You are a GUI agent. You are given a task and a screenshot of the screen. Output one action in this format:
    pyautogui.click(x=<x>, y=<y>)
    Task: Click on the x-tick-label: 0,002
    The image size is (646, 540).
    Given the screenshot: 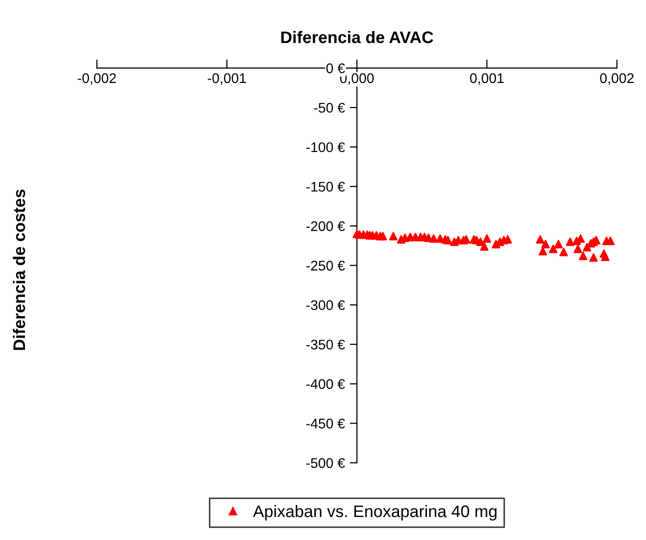 What is the action you would take?
    pyautogui.click(x=617, y=79)
    